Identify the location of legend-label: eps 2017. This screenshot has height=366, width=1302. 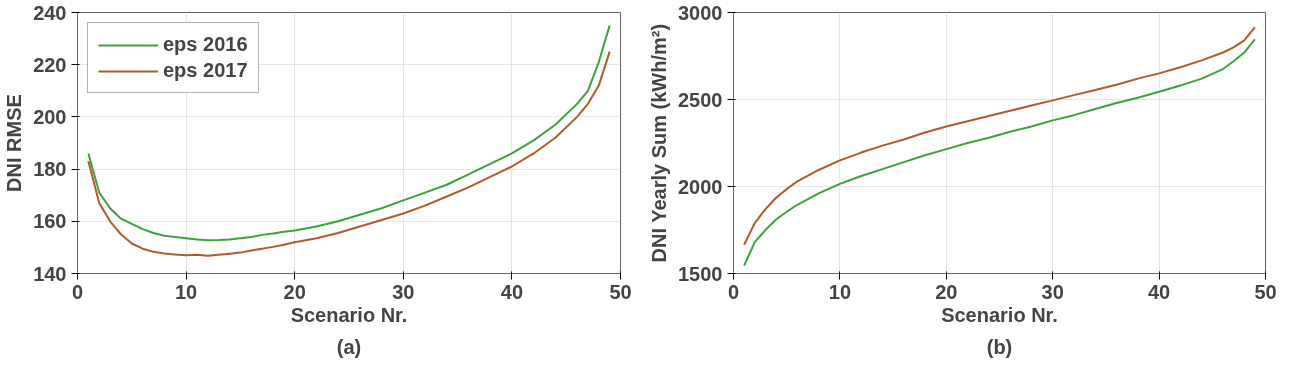
(205, 70).